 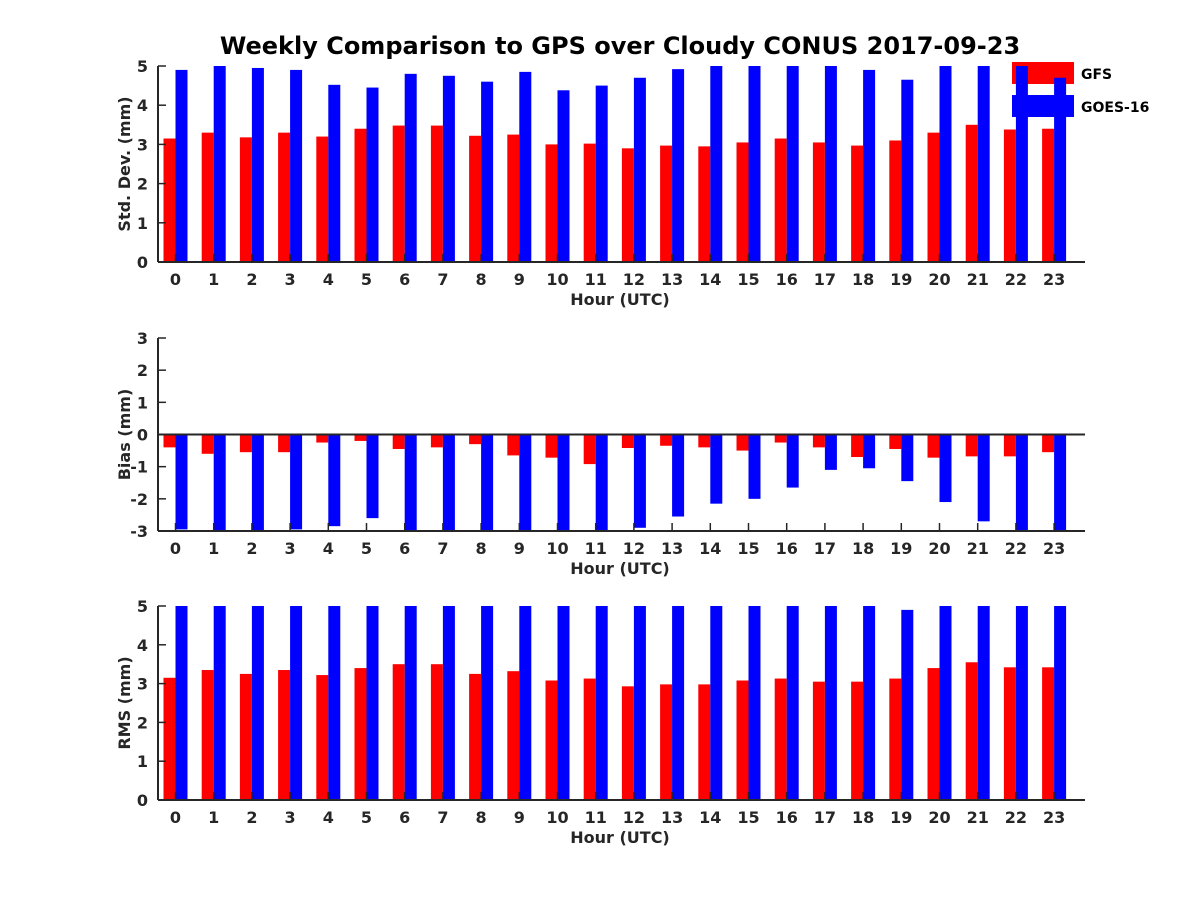 What do you see at coordinates (620, 837) in the screenshot?
I see `x-axis-label: Hour (UTC)` at bounding box center [620, 837].